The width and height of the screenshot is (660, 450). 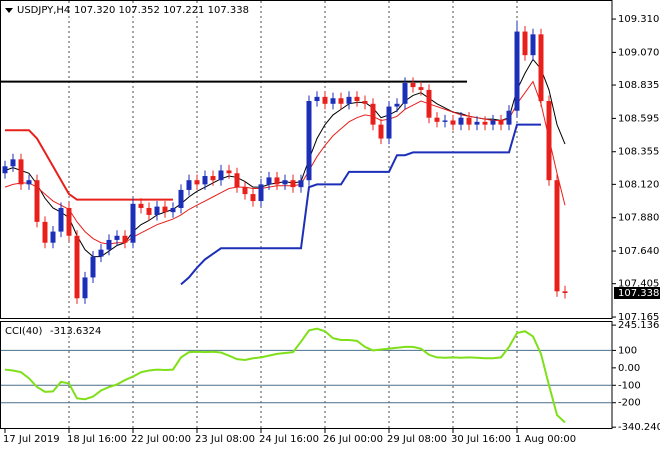 I want to click on y-tick-label: 108.120, so click(x=638, y=184).